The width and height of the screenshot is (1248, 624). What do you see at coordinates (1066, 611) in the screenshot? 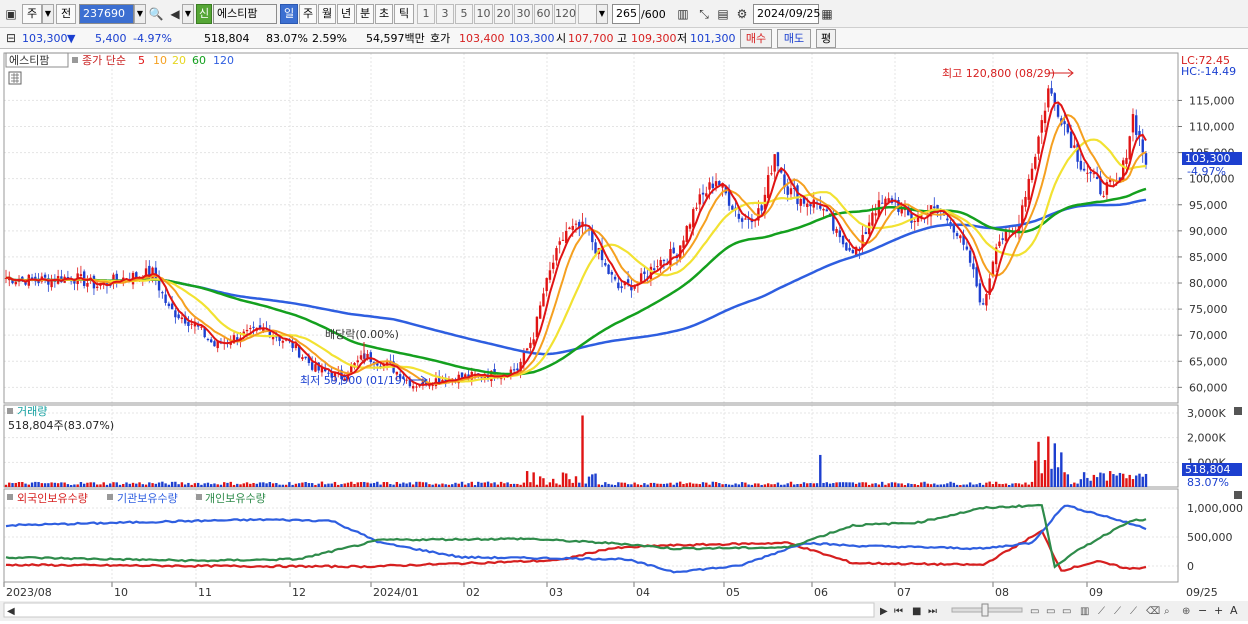
I see `split-icon: ▭` at bounding box center [1066, 611].